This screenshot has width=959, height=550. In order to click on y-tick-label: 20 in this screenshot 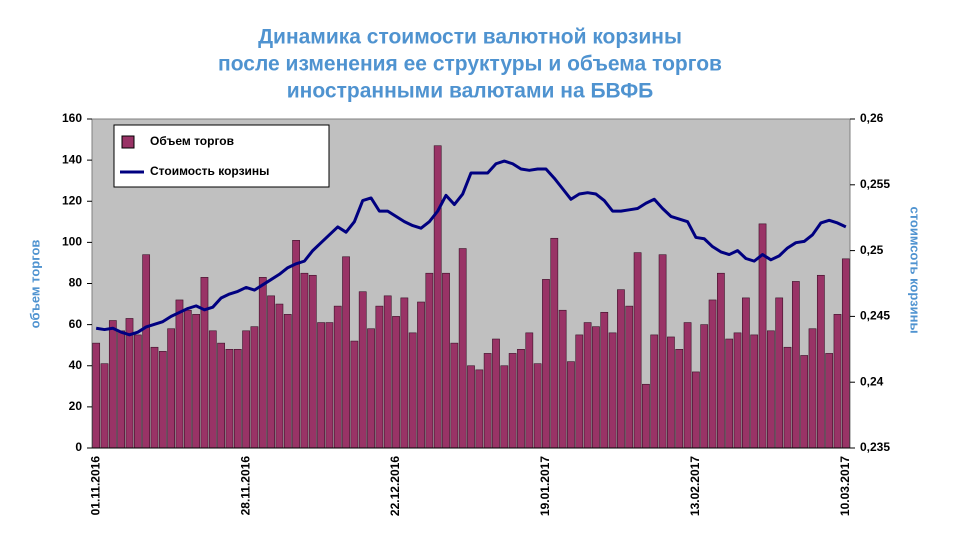, I will do `click(76, 406)`.